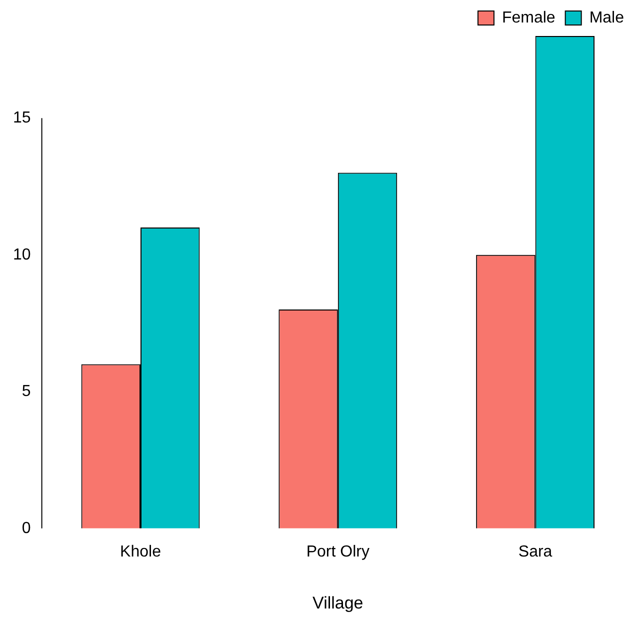 The width and height of the screenshot is (639, 628). I want to click on legend-label: Male, so click(606, 17).